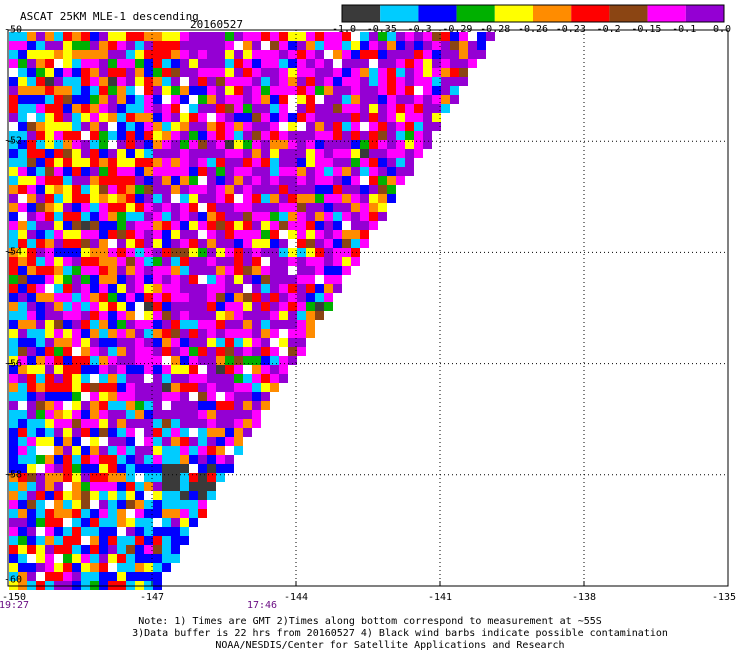 This screenshot has height=651, width=740. Describe the element at coordinates (666, 13) in the screenshot. I see `colorbar-swatch` at that location.